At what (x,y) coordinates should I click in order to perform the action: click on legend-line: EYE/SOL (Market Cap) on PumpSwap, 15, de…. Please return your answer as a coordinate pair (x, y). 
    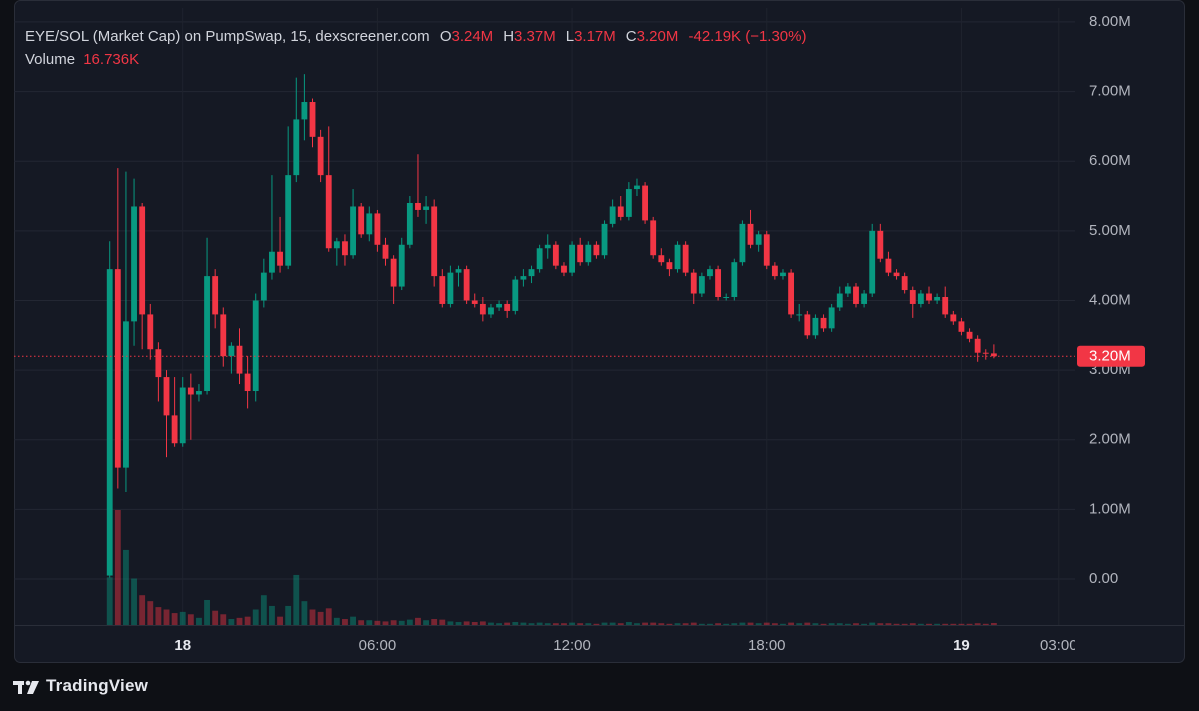
    Looking at the image, I should click on (416, 36).